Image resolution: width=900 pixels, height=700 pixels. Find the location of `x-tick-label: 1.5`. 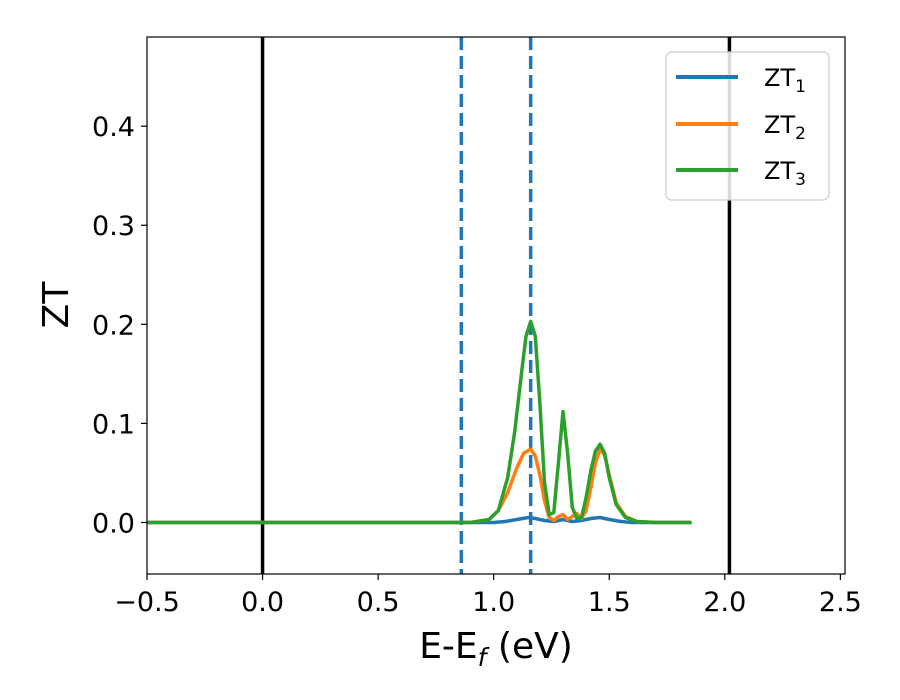

x-tick-label: 1.5 is located at coordinates (609, 602).